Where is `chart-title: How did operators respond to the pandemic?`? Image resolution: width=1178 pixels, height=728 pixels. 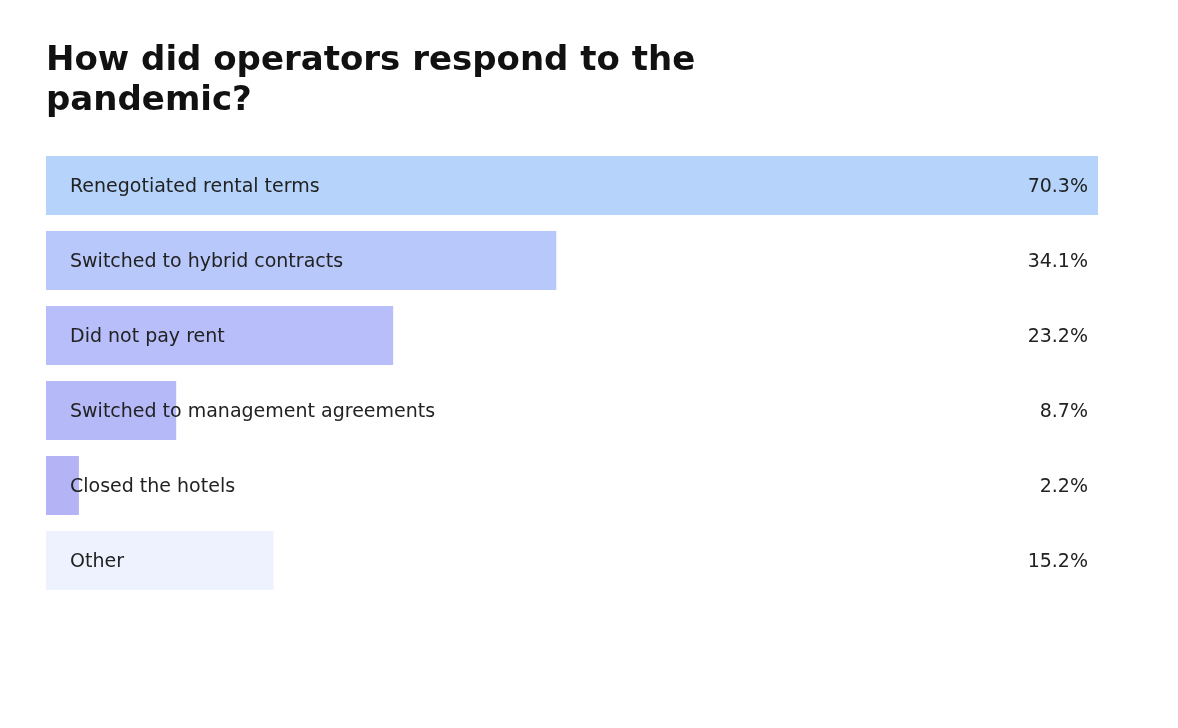 chart-title: How did operators respond to the pandemic? is located at coordinates (371, 78).